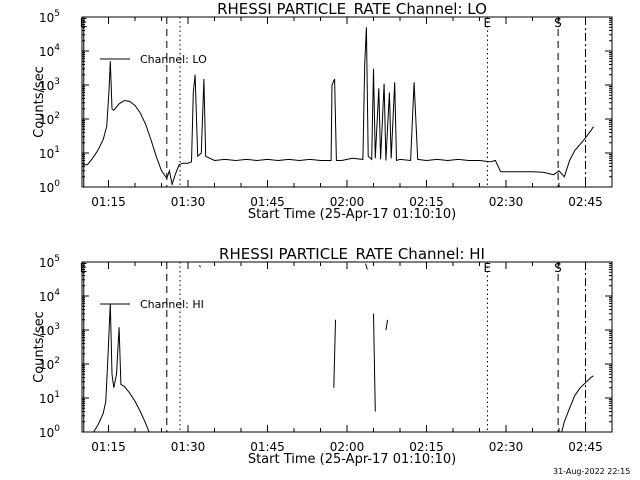 The height and width of the screenshot is (480, 640). What do you see at coordinates (173, 59) in the screenshot?
I see `legend-label: Channel: LO` at bounding box center [173, 59].